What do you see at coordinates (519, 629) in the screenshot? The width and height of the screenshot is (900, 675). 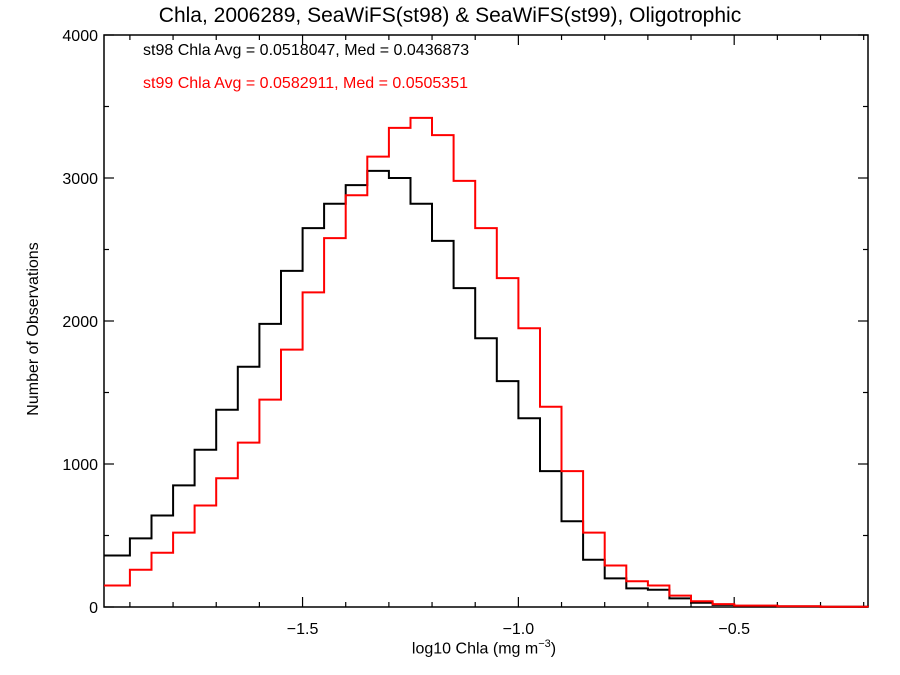 I see `x-tick-label: −1.0` at bounding box center [519, 629].